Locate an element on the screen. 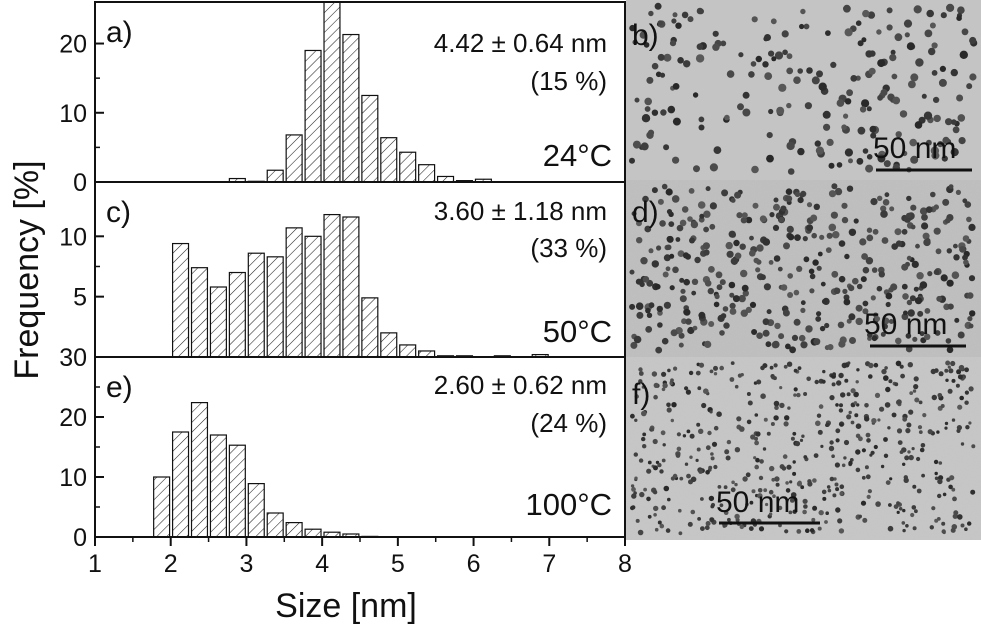 The image size is (981, 629). nanoparticle-texture-d is located at coordinates (802, 268).